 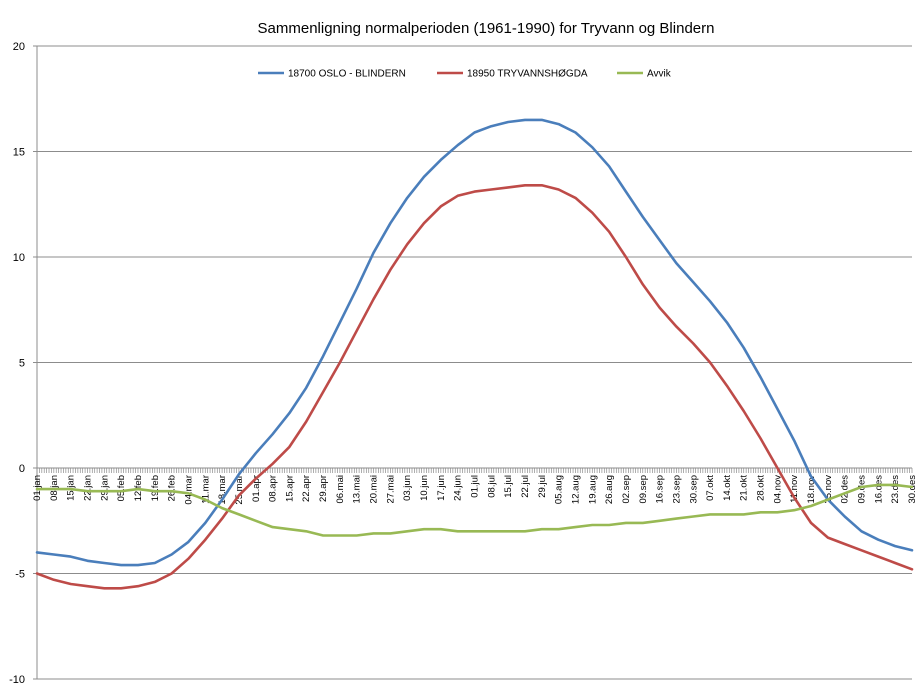 I want to click on x-tick-label: 19.aug, so click(x=592, y=489).